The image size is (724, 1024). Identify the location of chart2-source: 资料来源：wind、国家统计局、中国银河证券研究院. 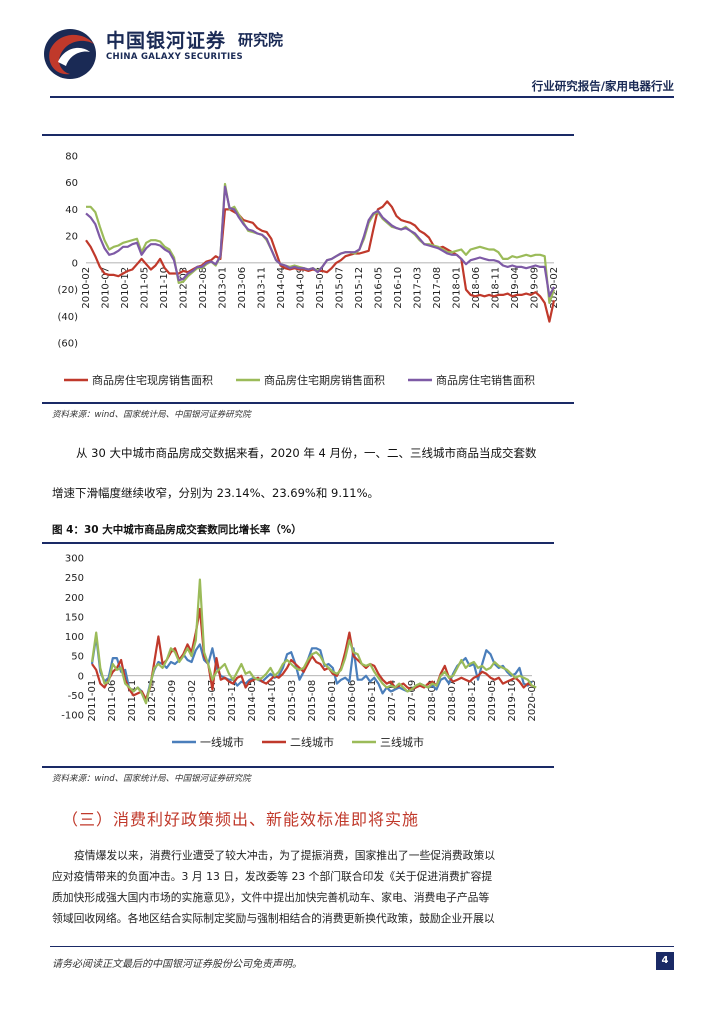
(151, 779).